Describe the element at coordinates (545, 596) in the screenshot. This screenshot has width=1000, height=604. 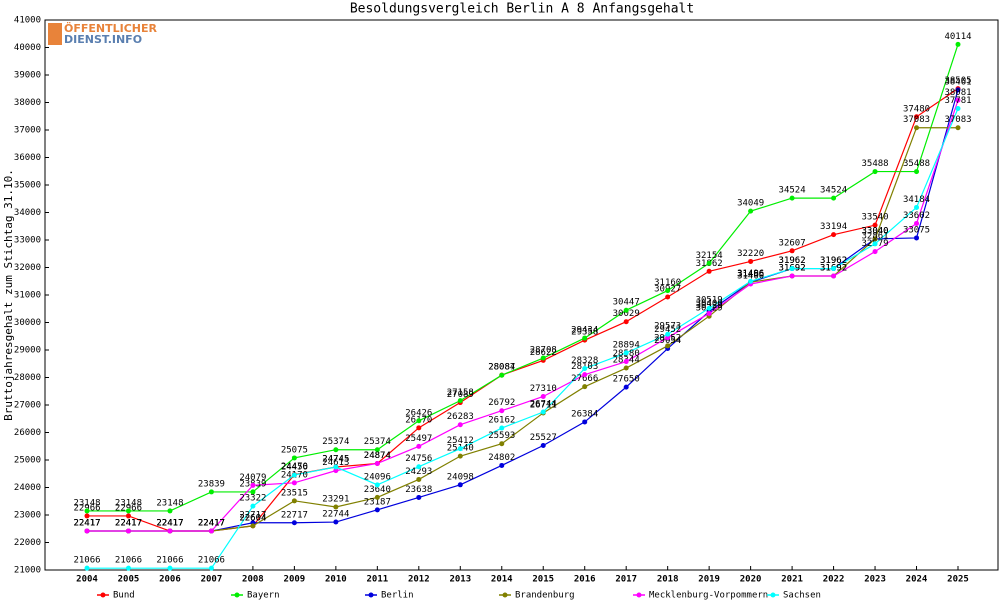
I see `legend-label: Brandenburg` at that location.